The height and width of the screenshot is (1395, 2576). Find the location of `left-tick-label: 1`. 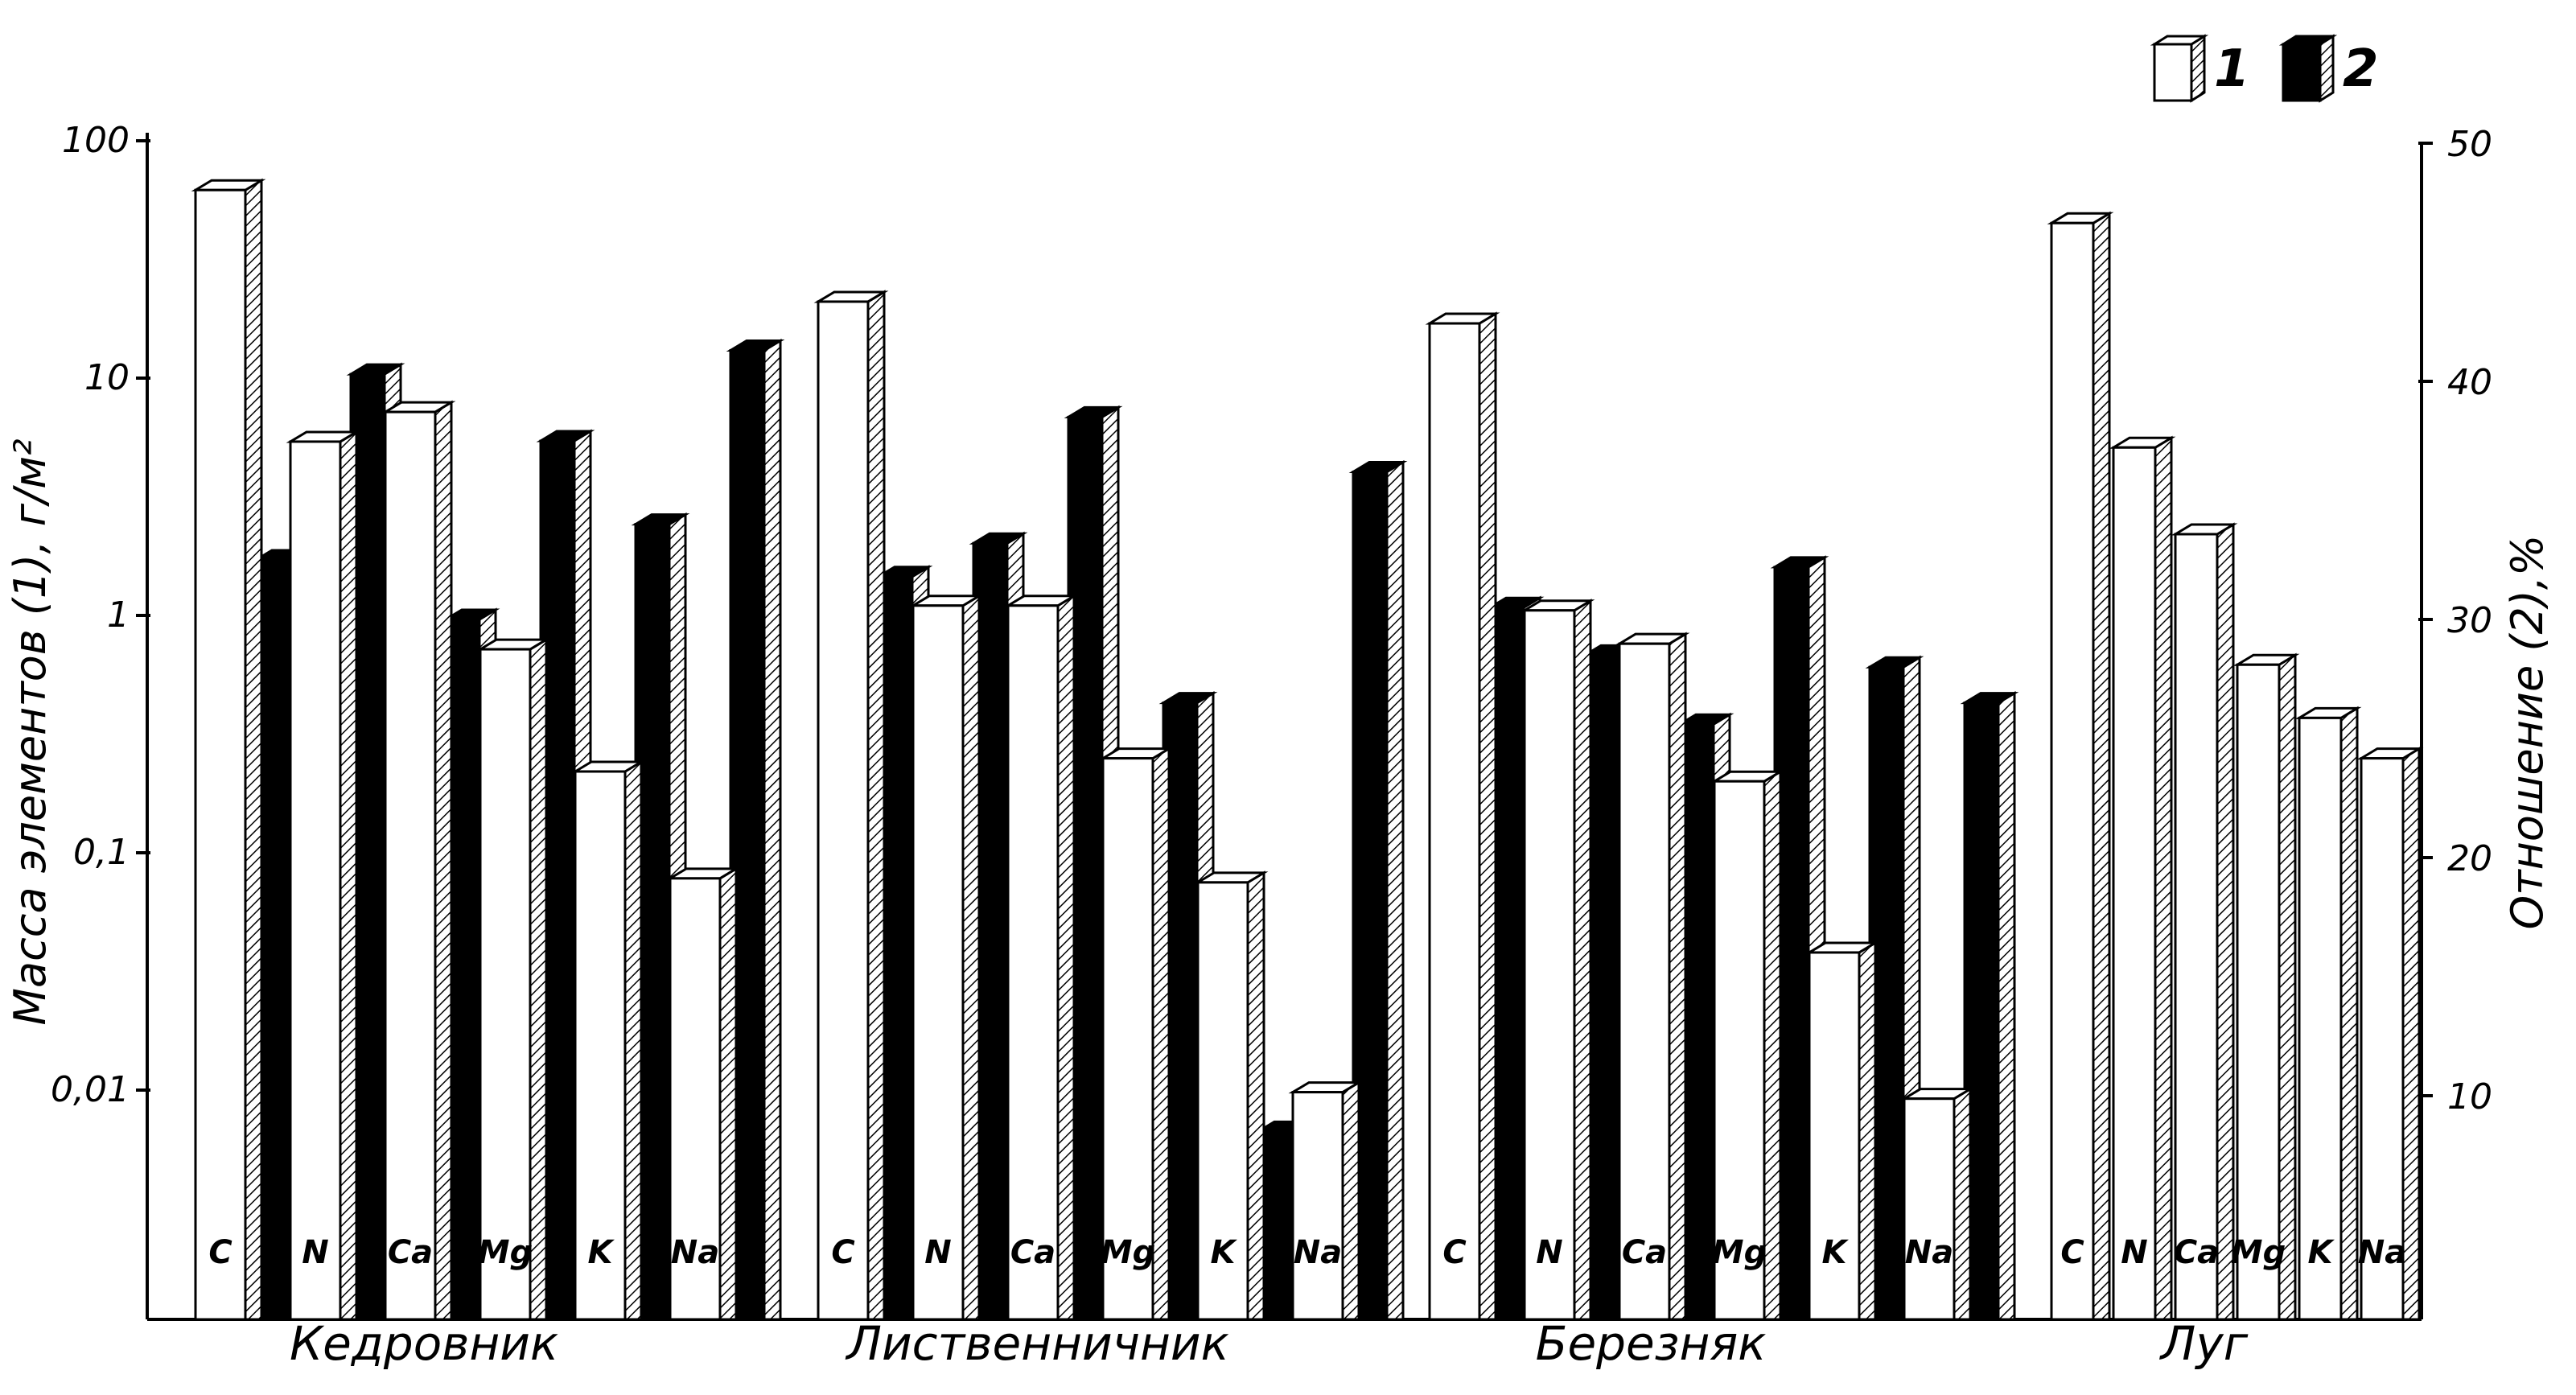

left-tick-label: 1 is located at coordinates (118, 615).